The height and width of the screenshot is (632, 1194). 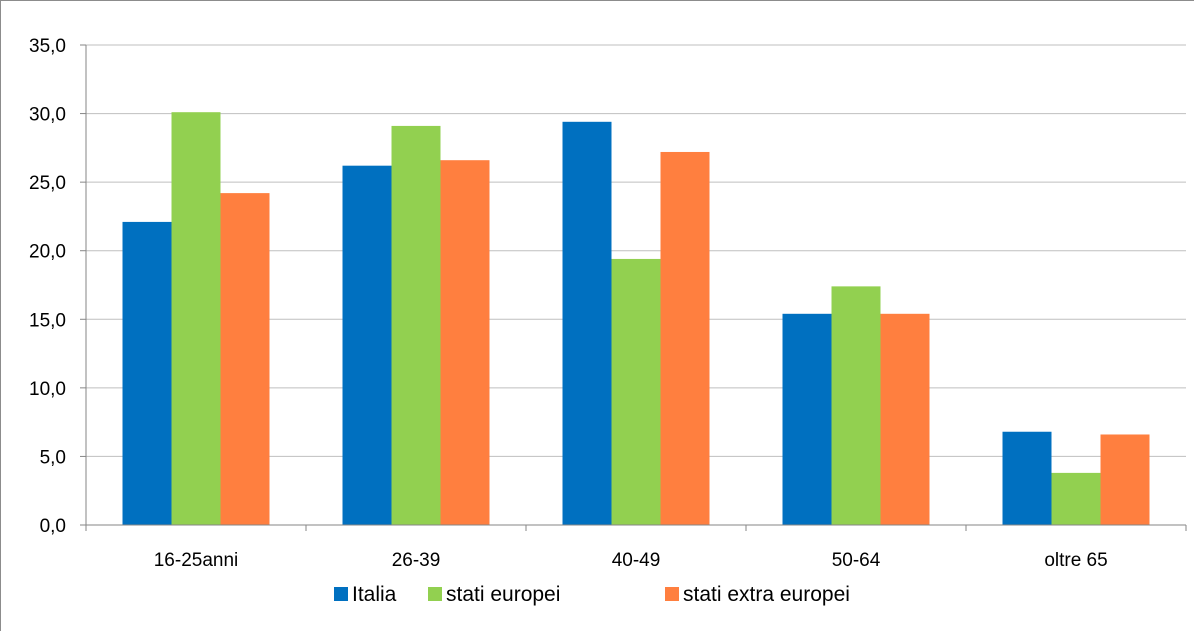 I want to click on y-tick-label: 5,0, so click(x=53, y=457).